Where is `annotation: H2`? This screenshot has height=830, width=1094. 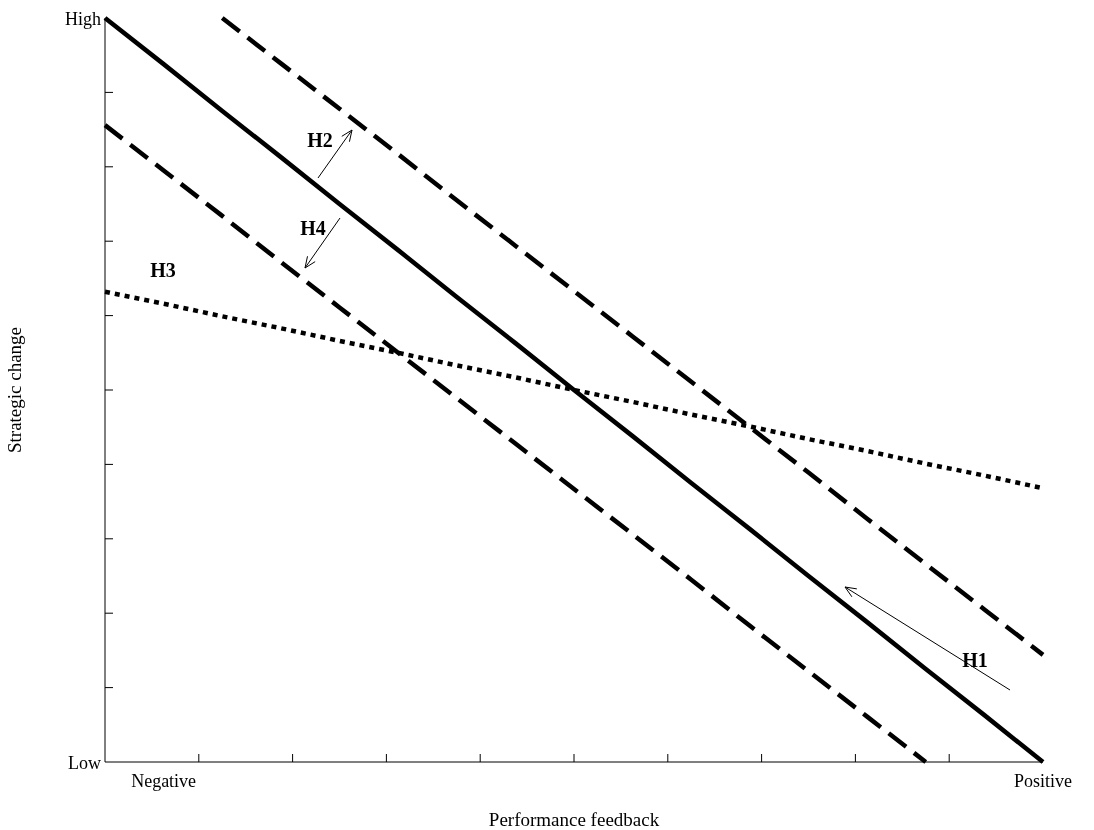 annotation: H2 is located at coordinates (320, 140).